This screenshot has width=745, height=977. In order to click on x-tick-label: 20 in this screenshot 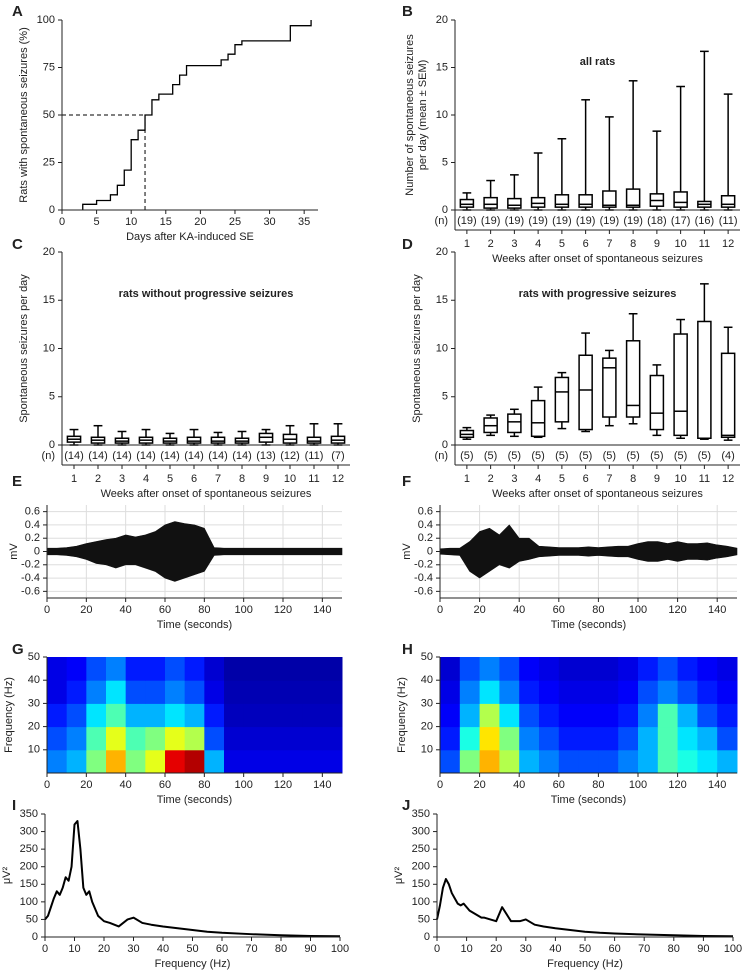, I will do `click(86, 610)`.